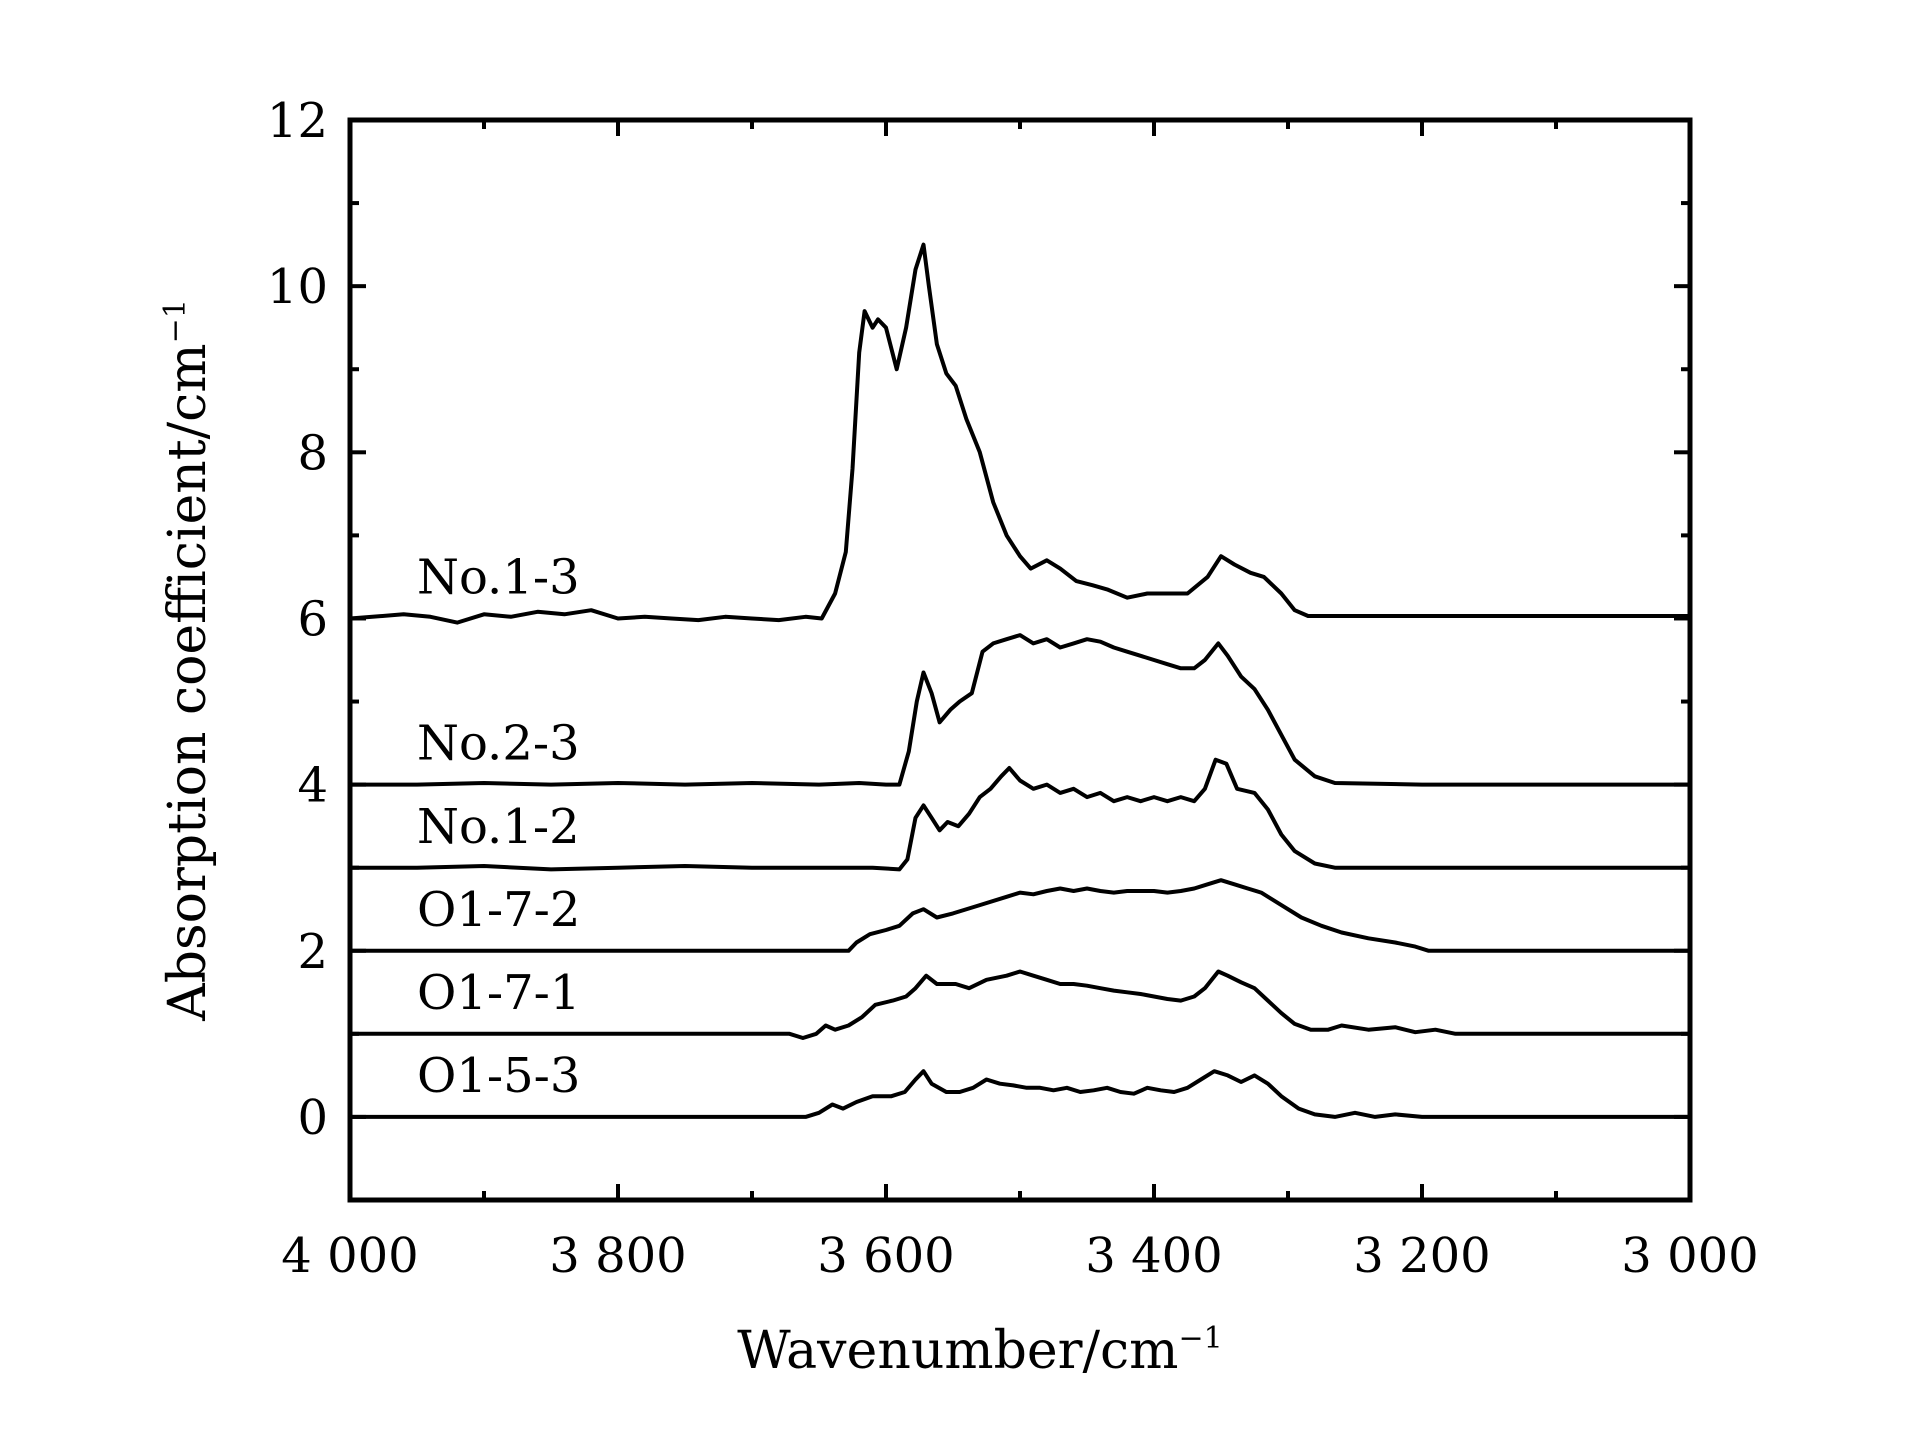  What do you see at coordinates (175, 321) in the screenshot?
I see `y-axis-title-superscript: −1` at bounding box center [175, 321].